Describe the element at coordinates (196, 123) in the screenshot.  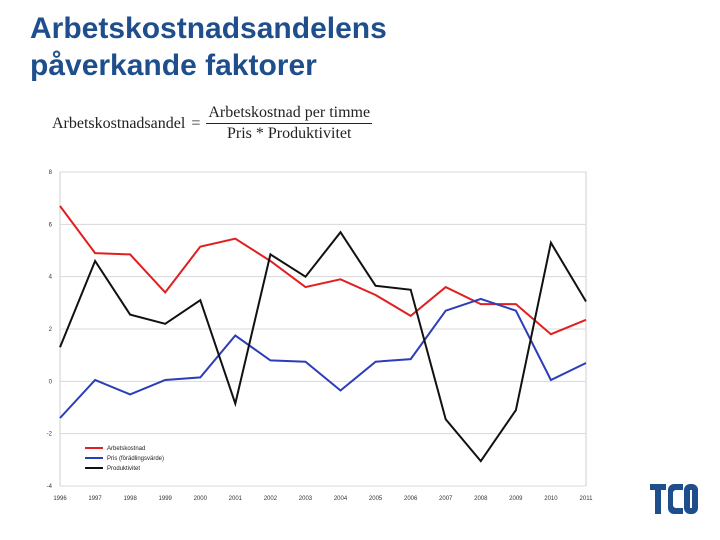
I see `formula-equals: =` at that location.